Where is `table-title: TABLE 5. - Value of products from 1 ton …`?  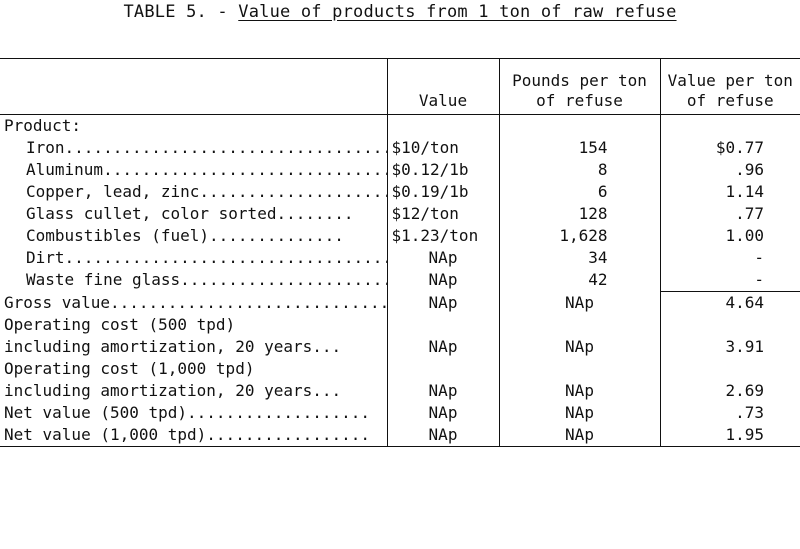
table-title: TABLE 5. - Value of products from 1 ton … is located at coordinates (400, 12).